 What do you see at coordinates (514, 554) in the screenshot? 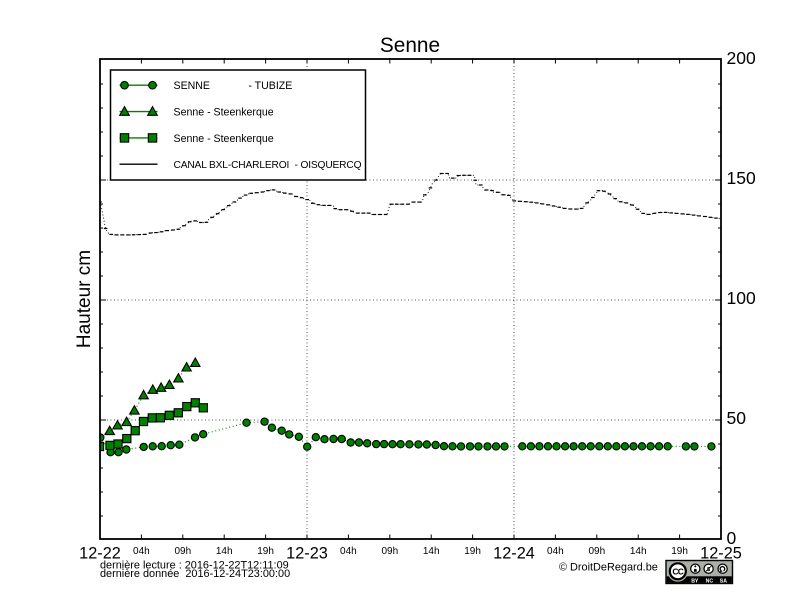
I see `svg-text: 12-24` at bounding box center [514, 554].